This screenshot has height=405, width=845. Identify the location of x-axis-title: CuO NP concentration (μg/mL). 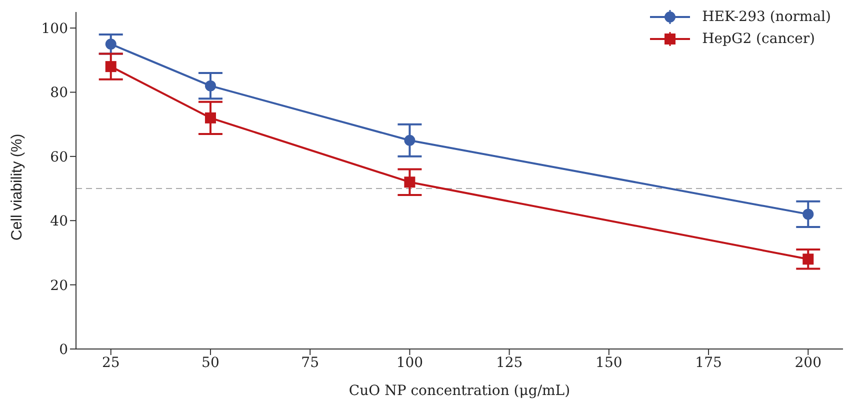
(459, 391).